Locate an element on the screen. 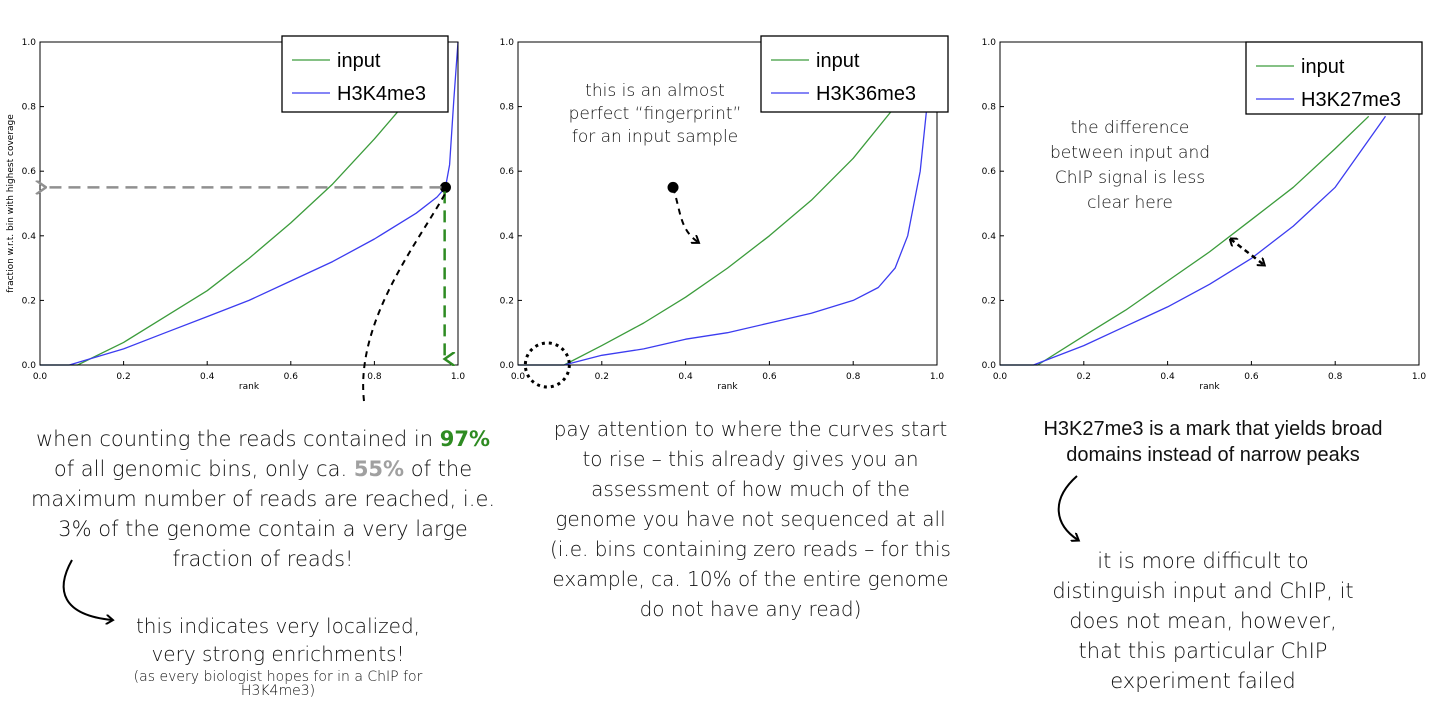 The image size is (1436, 722). curved-arrow-right-note is located at coordinates (1067, 507).